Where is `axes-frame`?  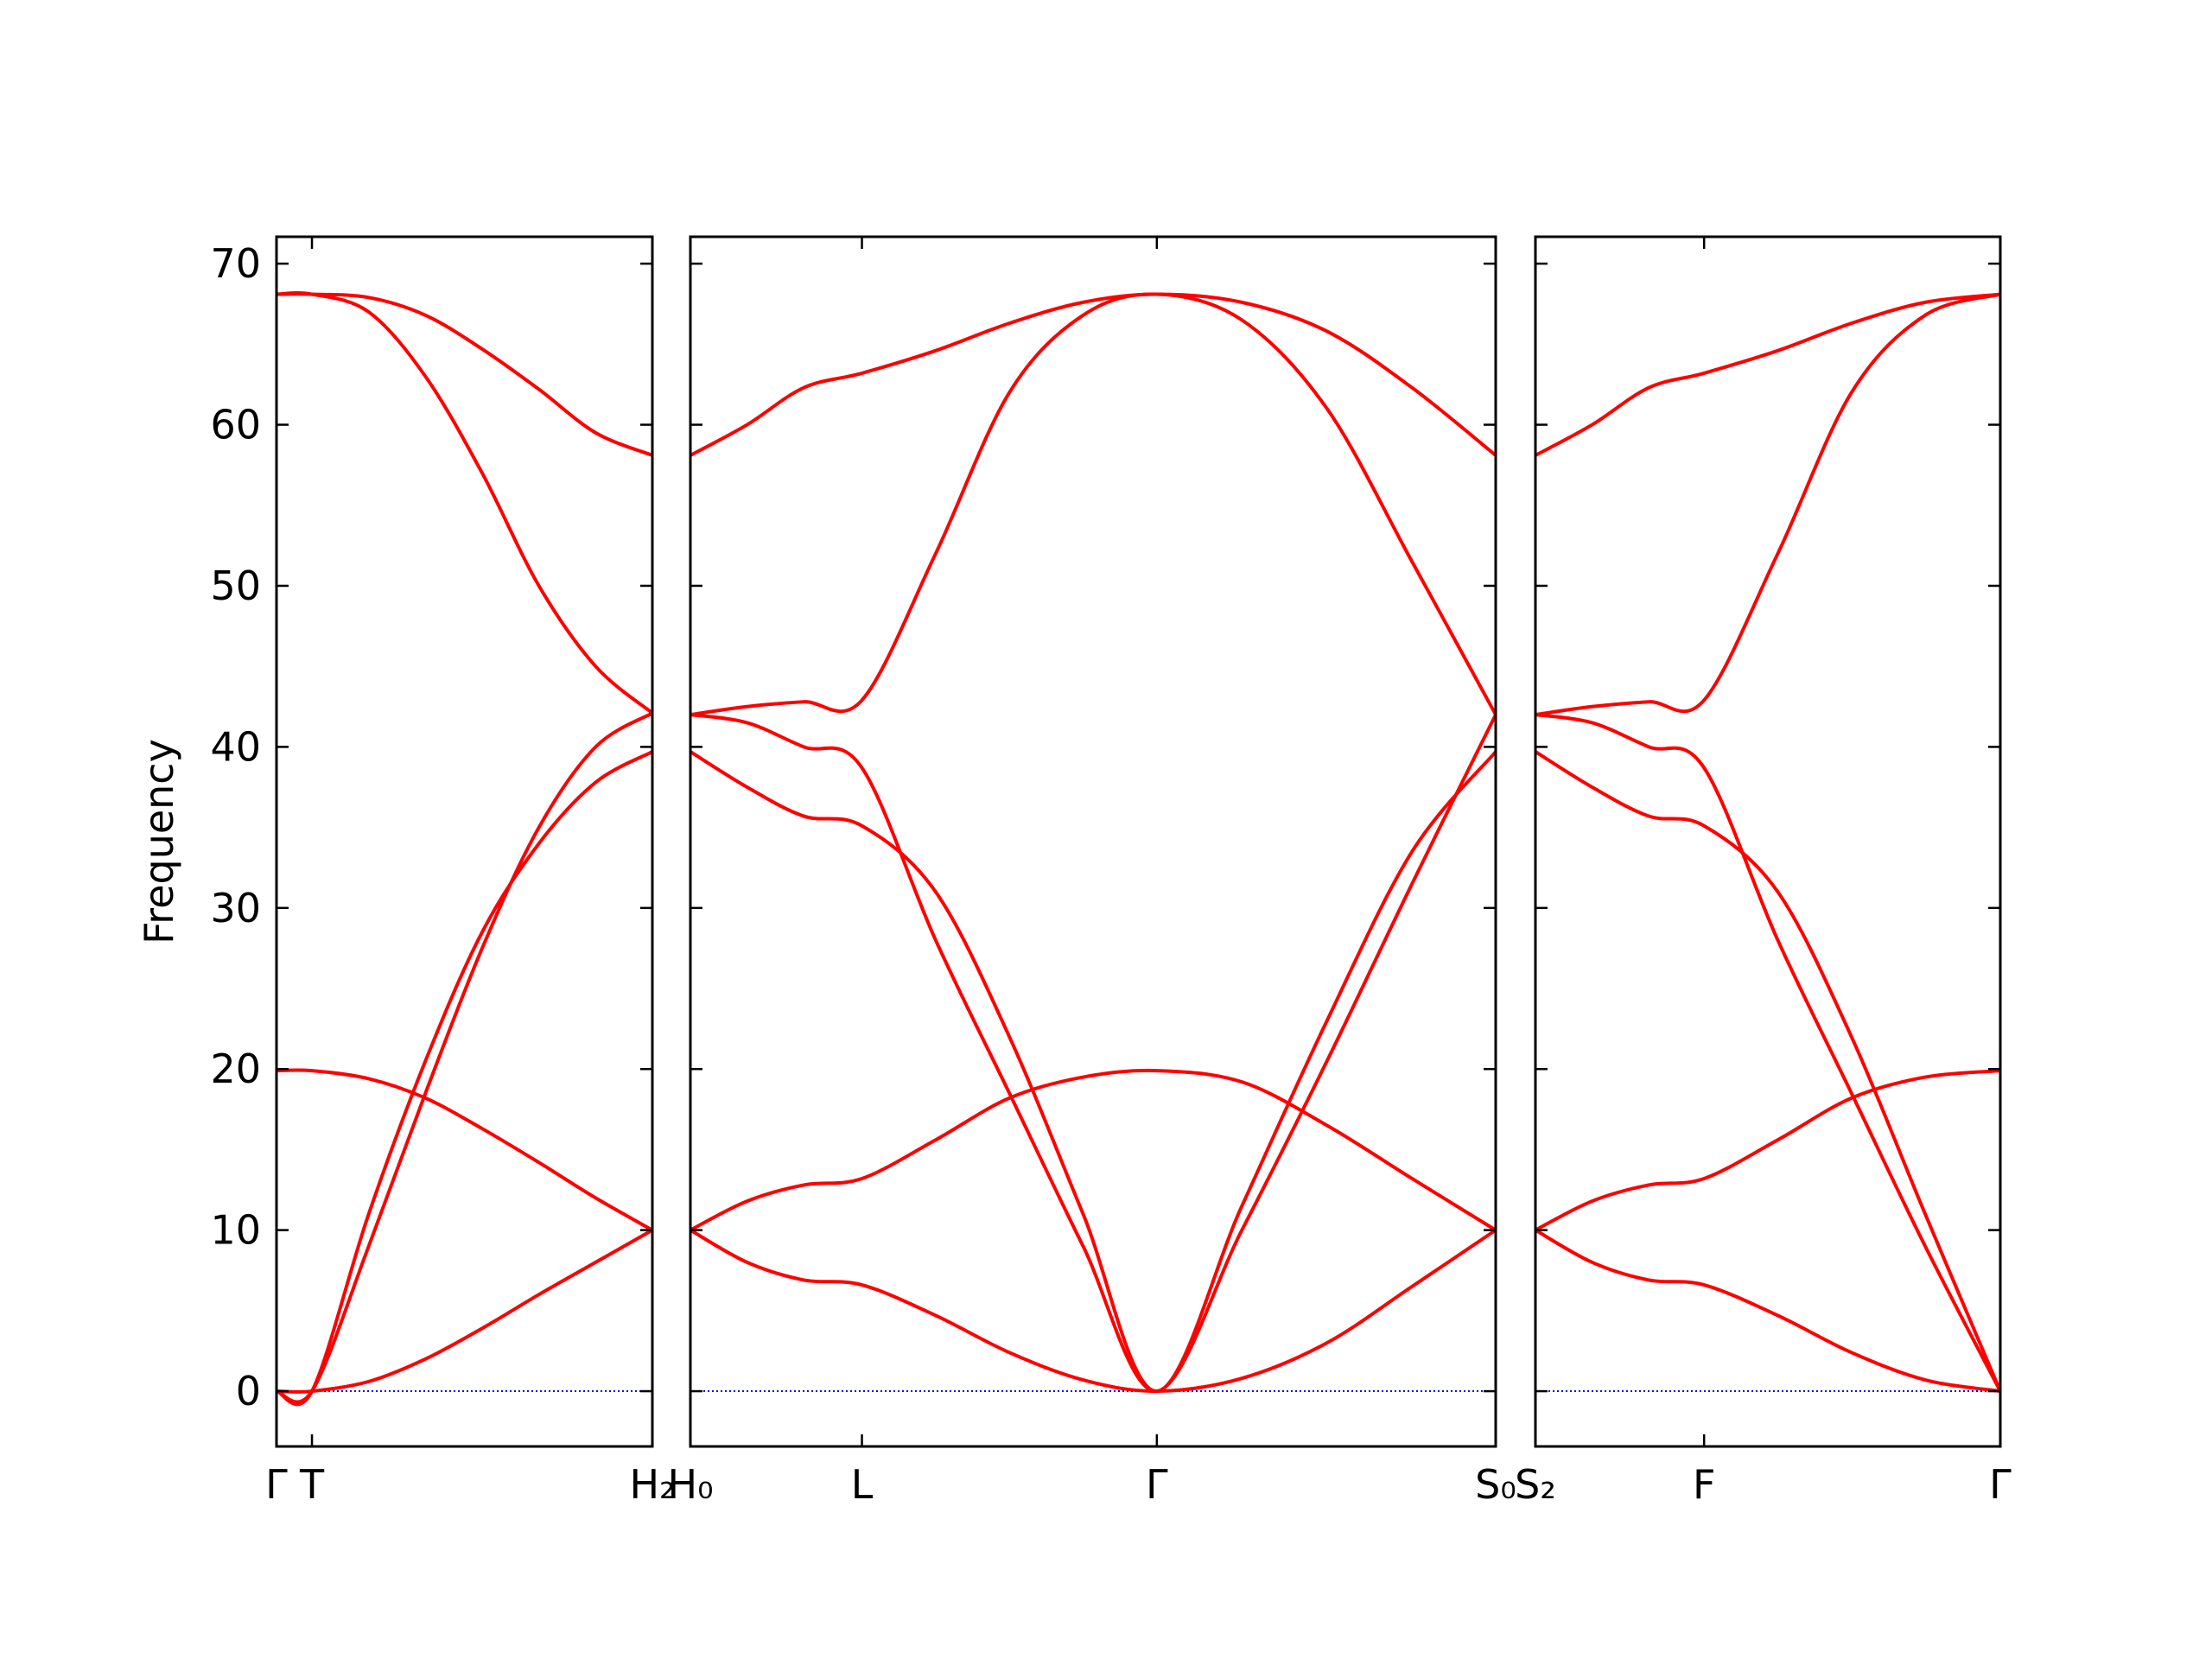
axes-frame is located at coordinates (464, 841).